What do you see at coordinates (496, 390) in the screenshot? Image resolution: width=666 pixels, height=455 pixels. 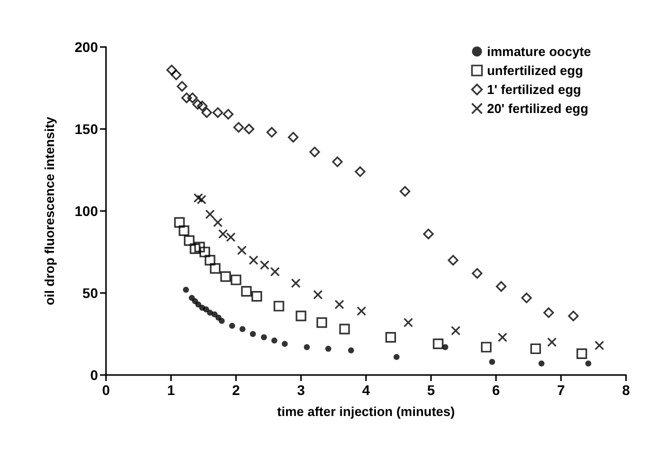 I see `x-tick-label: 6` at bounding box center [496, 390].